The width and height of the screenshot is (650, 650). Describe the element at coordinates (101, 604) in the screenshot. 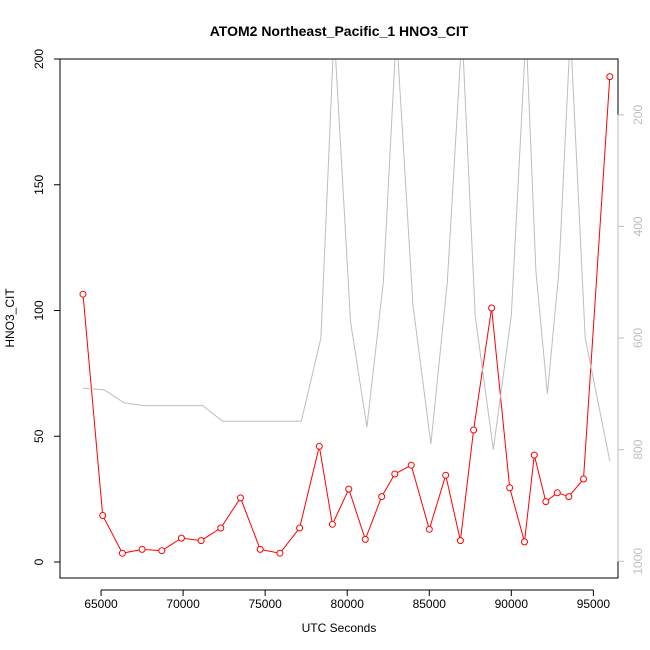

I see `x-tick-label: 65000` at that location.